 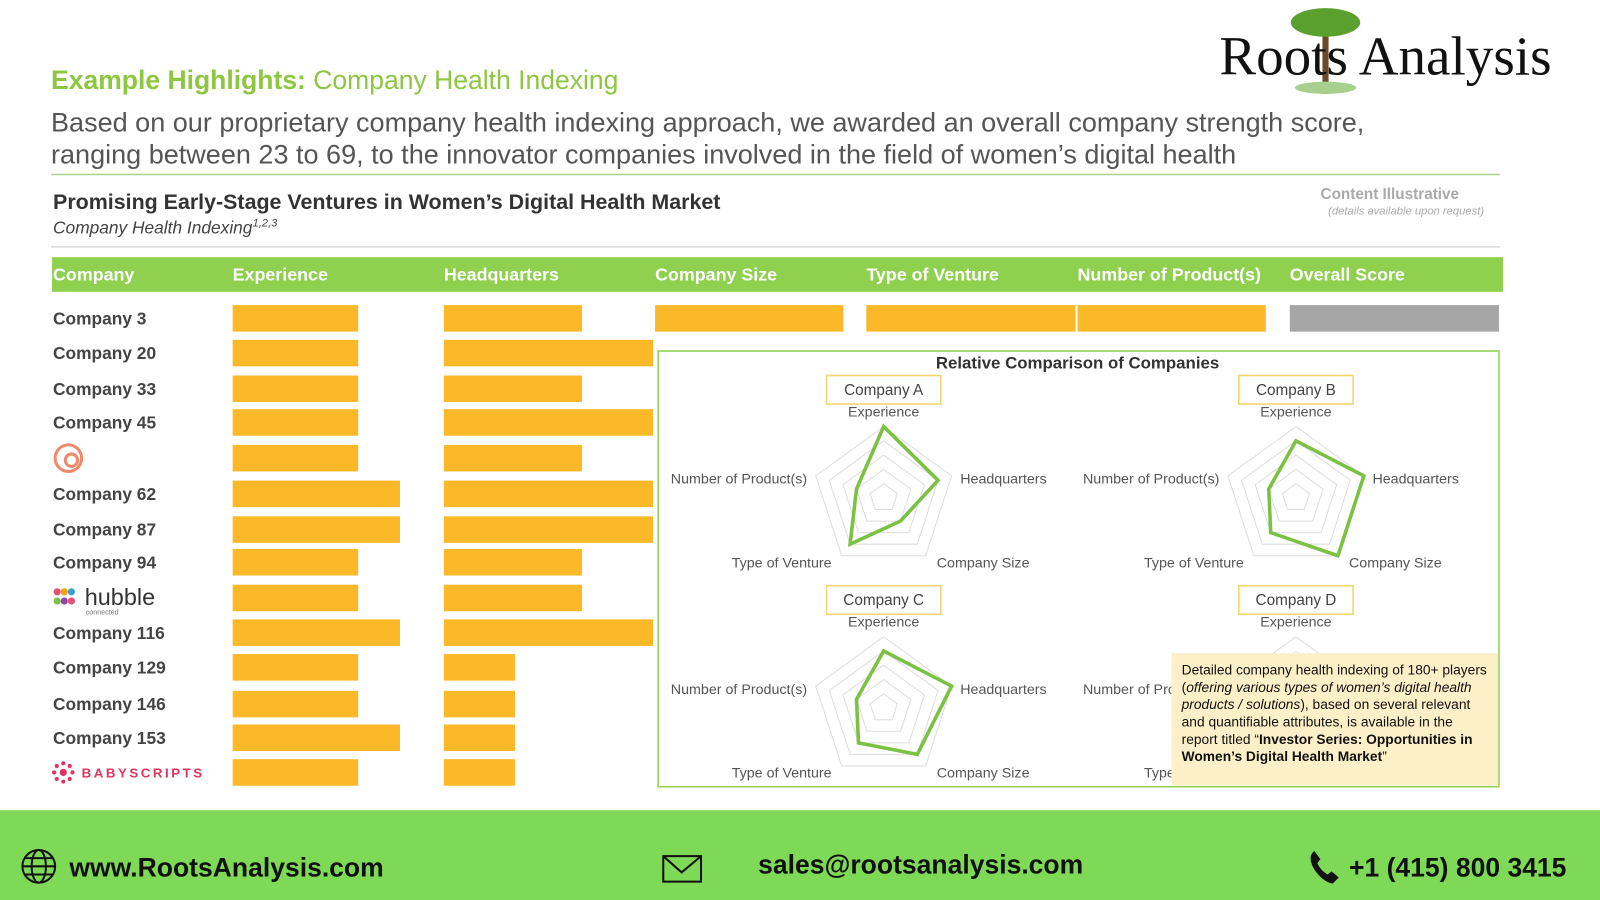 What do you see at coordinates (102, 612) in the screenshot?
I see `company-sublabel: connected` at bounding box center [102, 612].